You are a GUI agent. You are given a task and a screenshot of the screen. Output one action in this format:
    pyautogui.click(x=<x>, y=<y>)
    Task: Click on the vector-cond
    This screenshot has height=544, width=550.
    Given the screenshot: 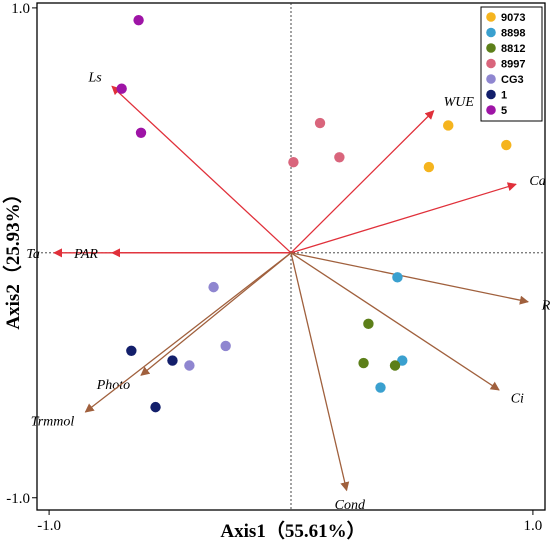 What is the action you would take?
    pyautogui.click(x=320, y=372)
    